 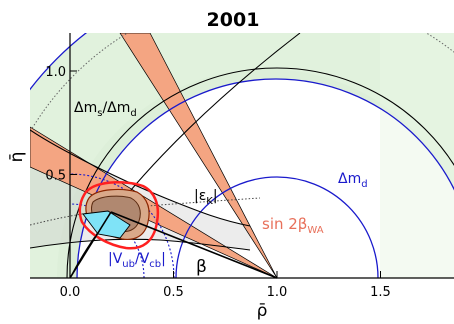 I want to click on fit-contour-outer, so click(x=119, y=215).